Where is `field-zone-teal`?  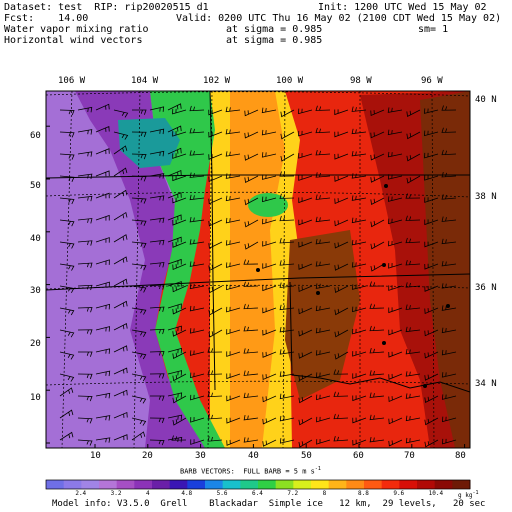 field-zone-teal is located at coordinates (149, 143).